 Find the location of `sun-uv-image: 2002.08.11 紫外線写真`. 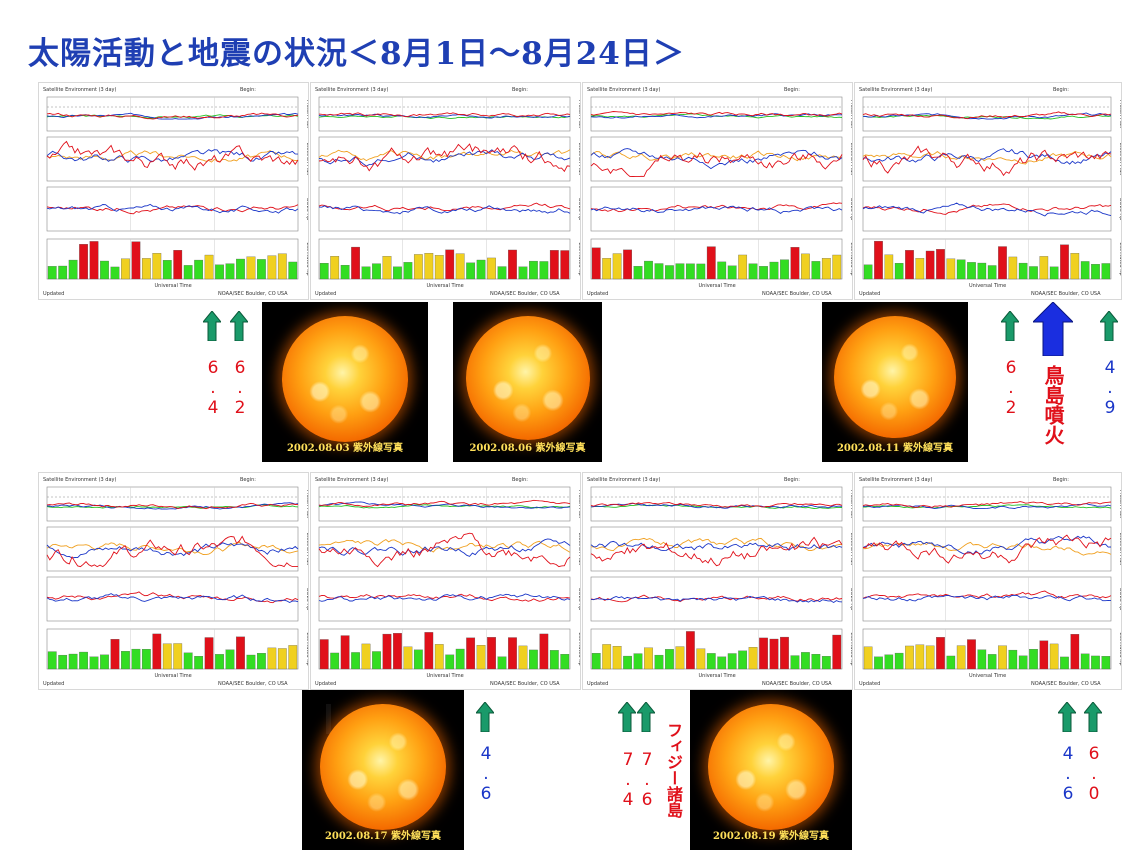

sun-uv-image: 2002.08.11 紫外線写真 is located at coordinates (895, 382).